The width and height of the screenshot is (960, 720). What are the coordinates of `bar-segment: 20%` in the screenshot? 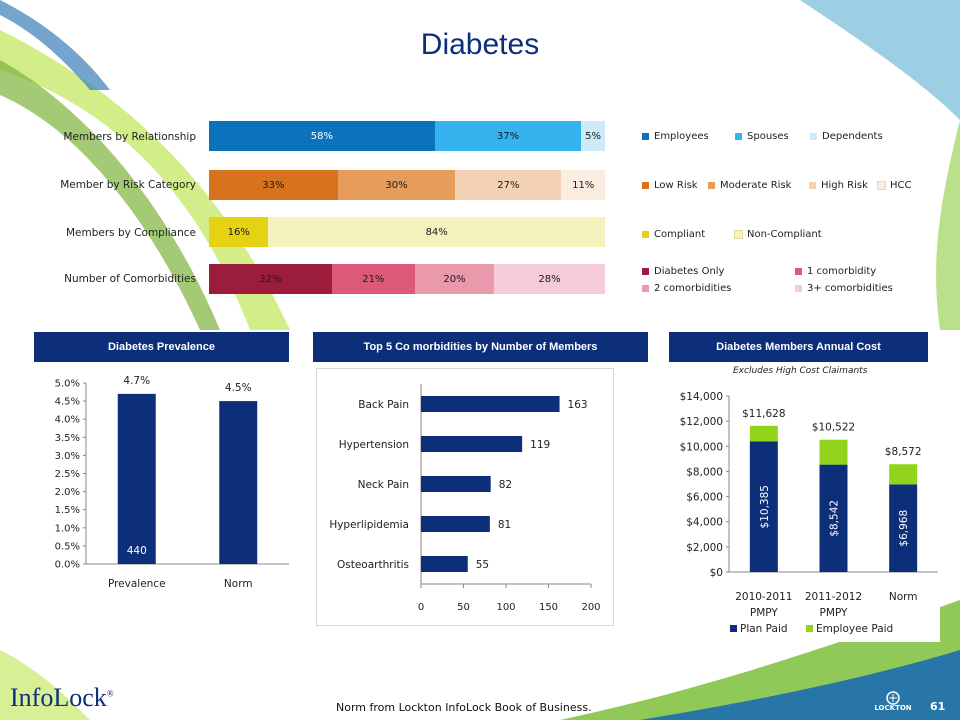 It's located at (454, 279).